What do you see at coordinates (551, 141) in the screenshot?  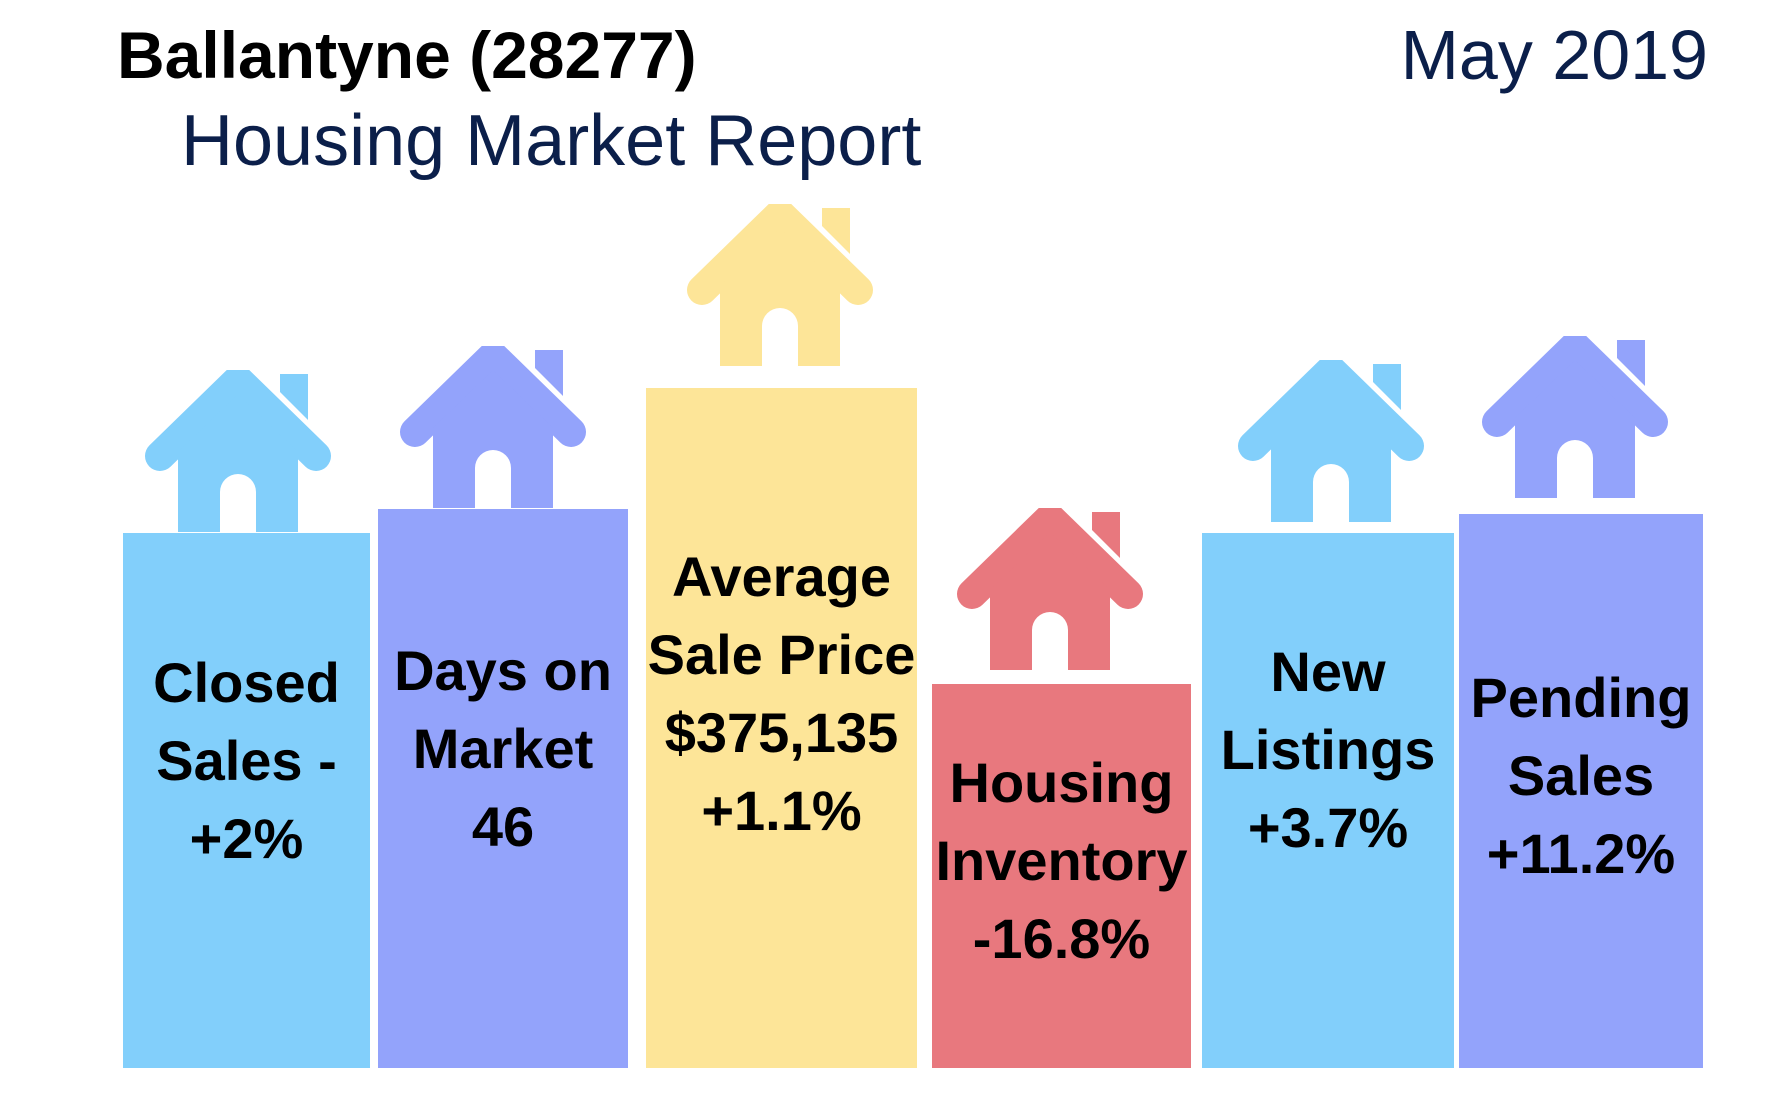 I see `report-subtitle: Housing Market Report` at bounding box center [551, 141].